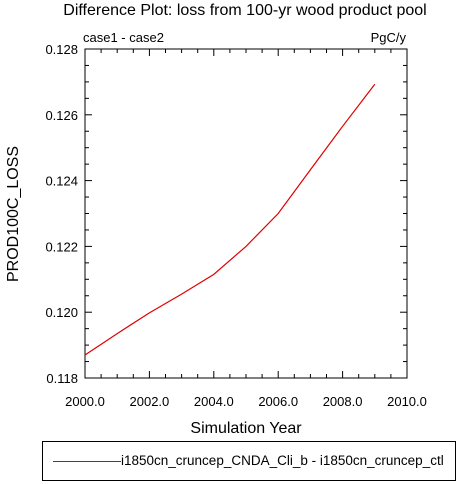 This screenshot has width=456, height=484. What do you see at coordinates (61, 312) in the screenshot?
I see `y-tick-label: 0.120` at bounding box center [61, 312].